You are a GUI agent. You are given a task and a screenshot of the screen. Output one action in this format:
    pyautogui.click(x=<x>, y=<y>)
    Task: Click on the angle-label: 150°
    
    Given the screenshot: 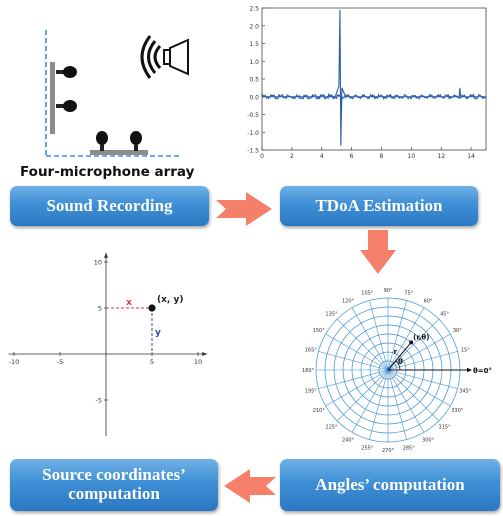 What is the action you would take?
    pyautogui.click(x=319, y=331)
    